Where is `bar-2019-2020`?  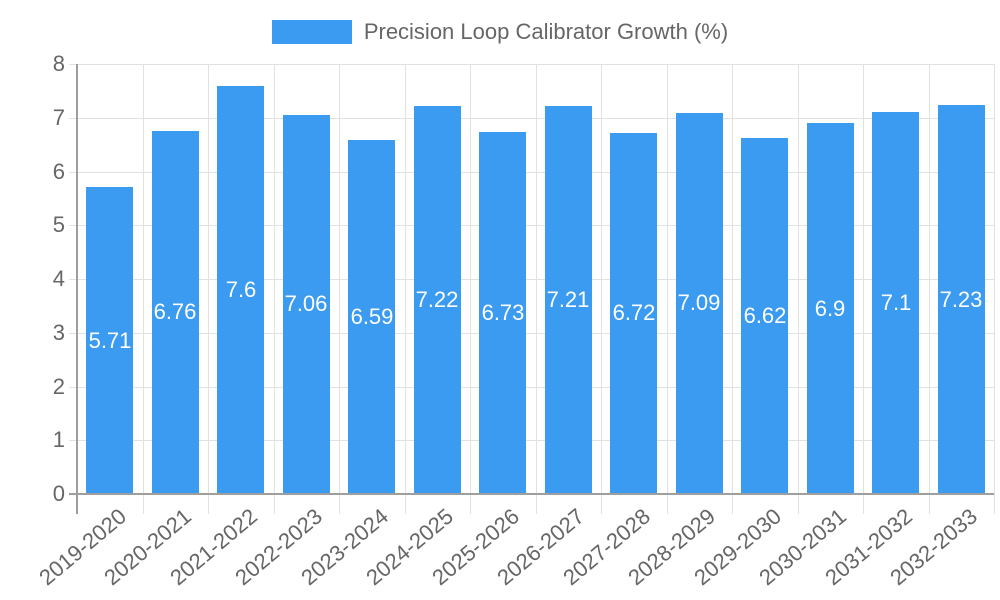
bar-2019-2020 is located at coordinates (109, 340).